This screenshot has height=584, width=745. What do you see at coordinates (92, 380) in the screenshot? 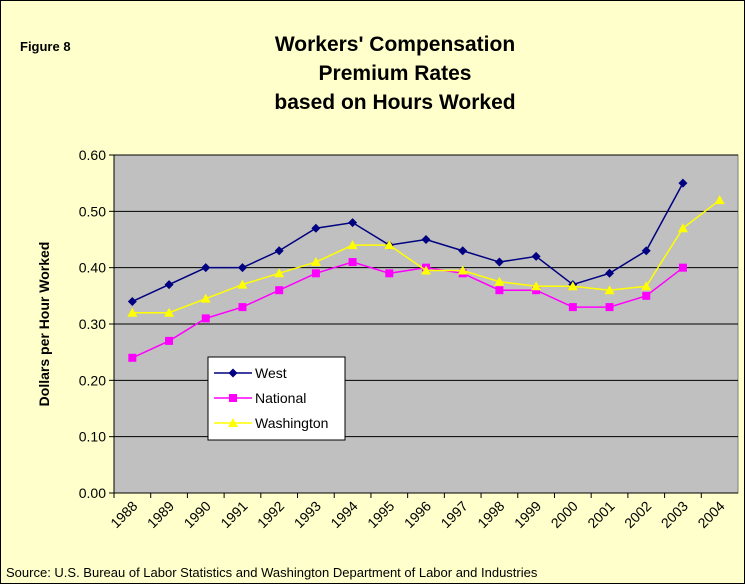
I see `y-tick-label: 0.20` at bounding box center [92, 380].